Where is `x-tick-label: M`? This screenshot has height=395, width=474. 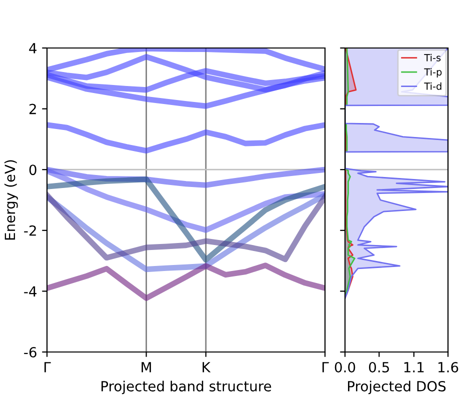
x-tick-label: M is located at coordinates (146, 367).